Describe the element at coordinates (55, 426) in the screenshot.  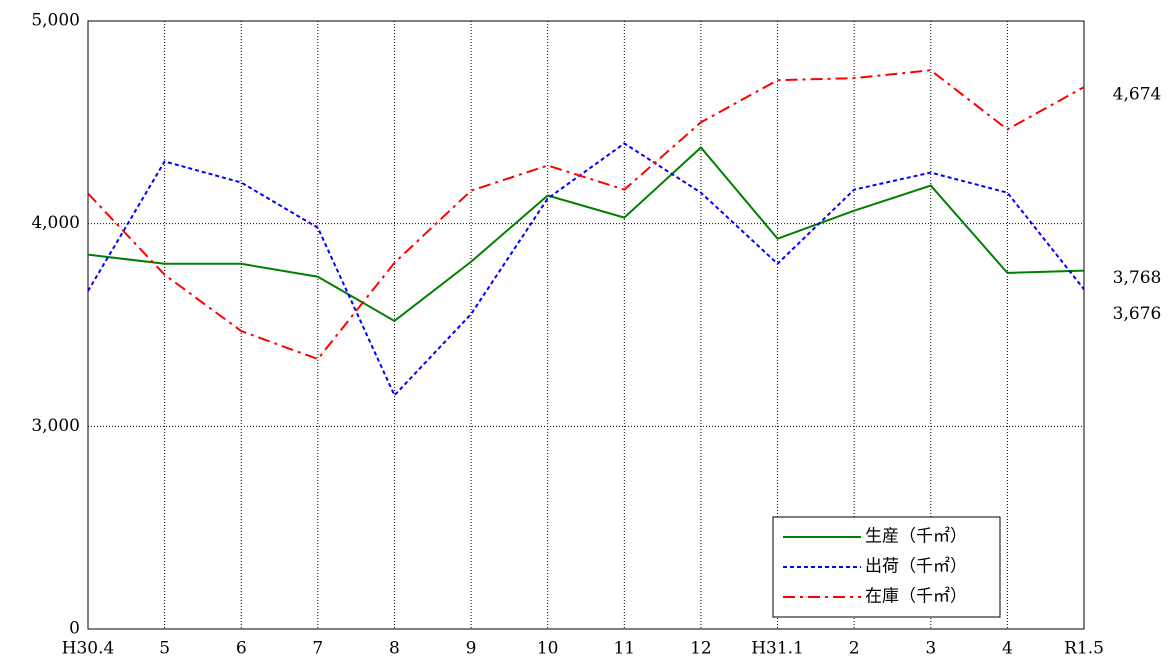
I see `y-tick-label: 3,000` at that location.